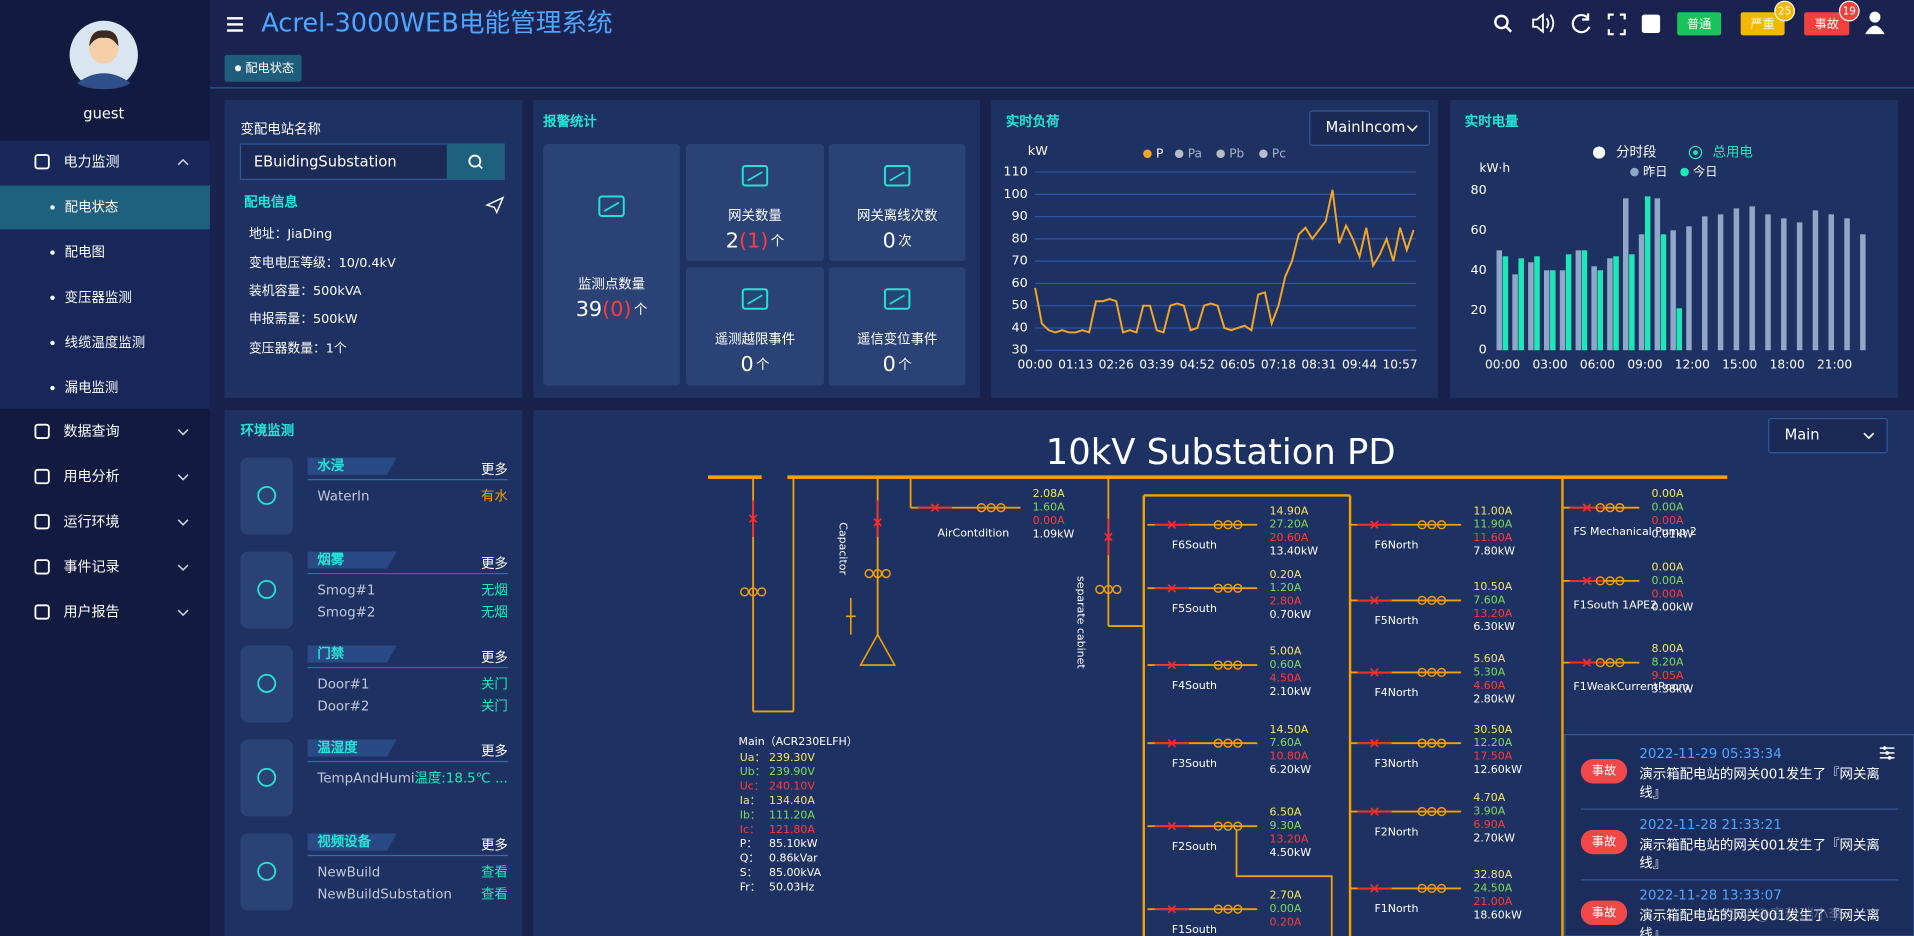 The image size is (1914, 936). Describe the element at coordinates (1224, 261) in the screenshot. I see `load-line` at that location.